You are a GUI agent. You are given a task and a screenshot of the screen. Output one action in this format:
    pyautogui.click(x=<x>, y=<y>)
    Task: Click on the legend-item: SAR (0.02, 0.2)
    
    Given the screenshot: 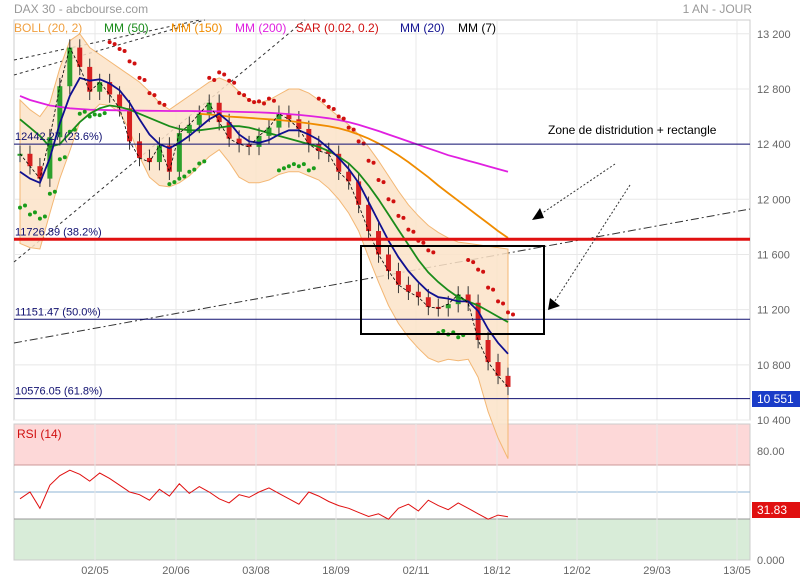 What is the action you would take?
    pyautogui.click(x=337, y=28)
    